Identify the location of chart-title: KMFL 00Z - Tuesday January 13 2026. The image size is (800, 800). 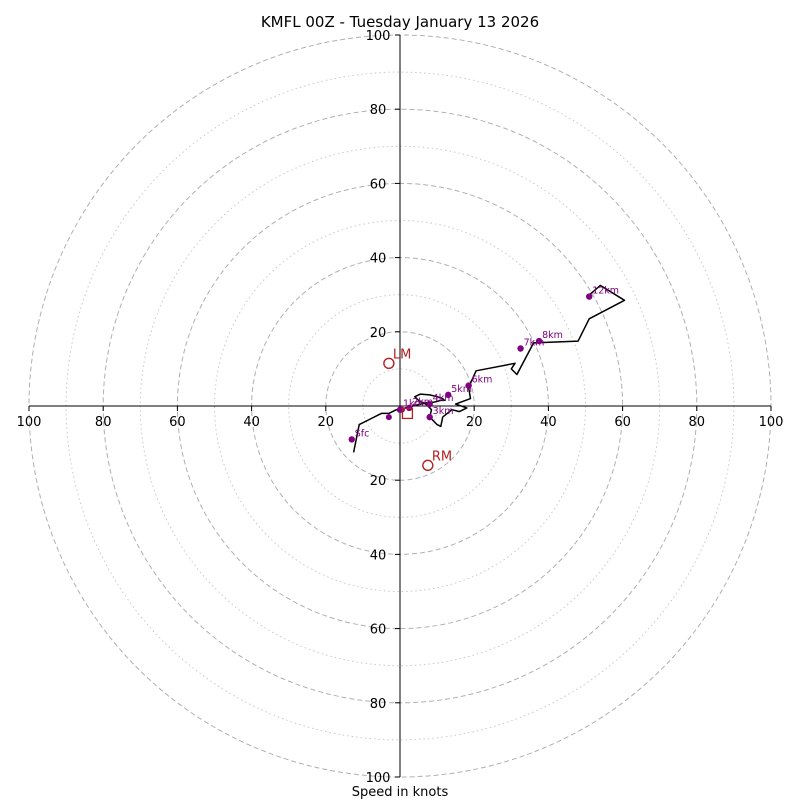
(400, 22).